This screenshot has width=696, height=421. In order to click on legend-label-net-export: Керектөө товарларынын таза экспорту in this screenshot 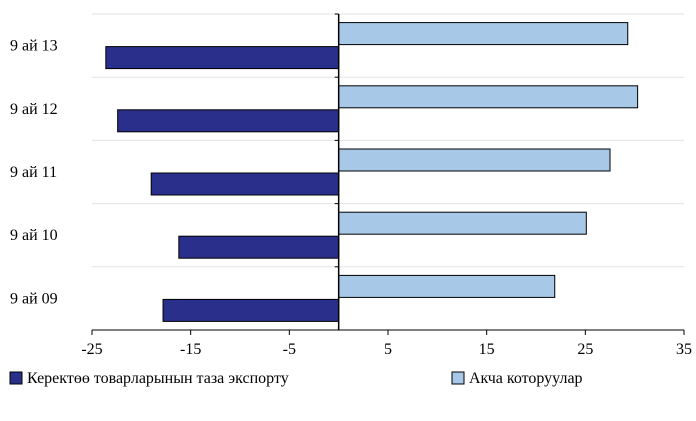, I will do `click(158, 378)`.